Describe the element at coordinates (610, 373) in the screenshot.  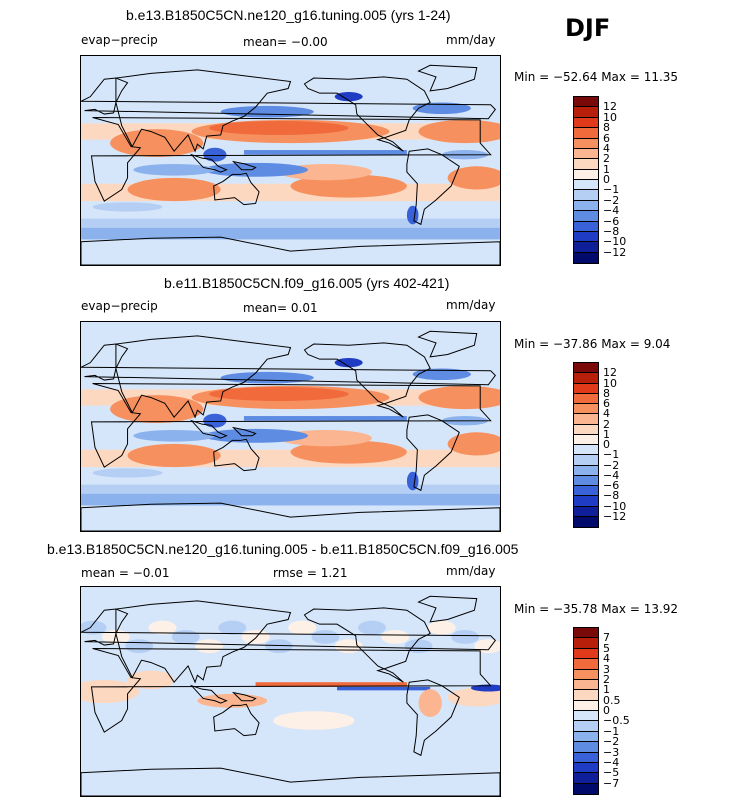
I see `colorbar-tick-label: 12` at that location.